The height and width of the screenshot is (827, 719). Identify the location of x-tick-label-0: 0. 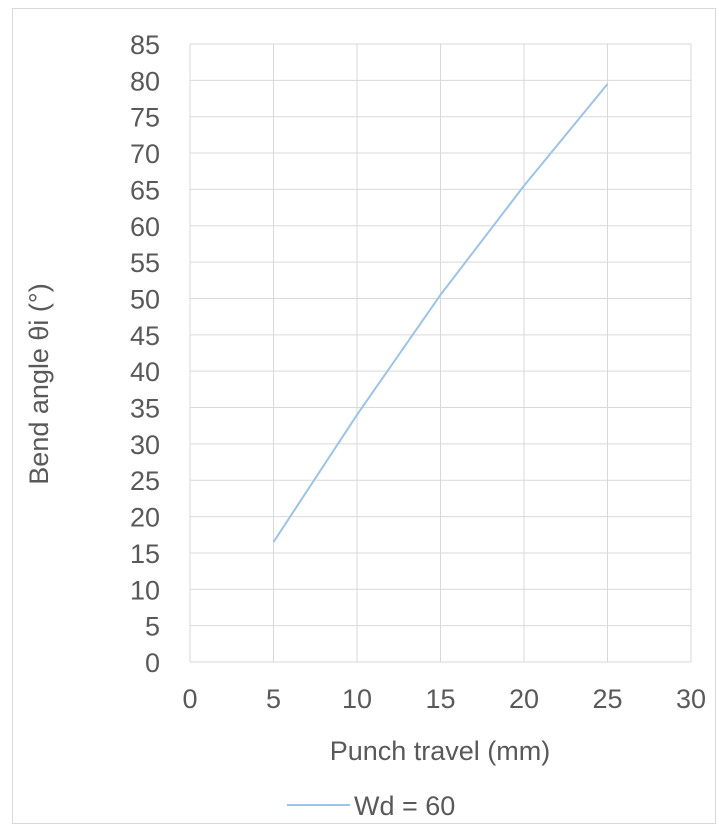
(189, 699).